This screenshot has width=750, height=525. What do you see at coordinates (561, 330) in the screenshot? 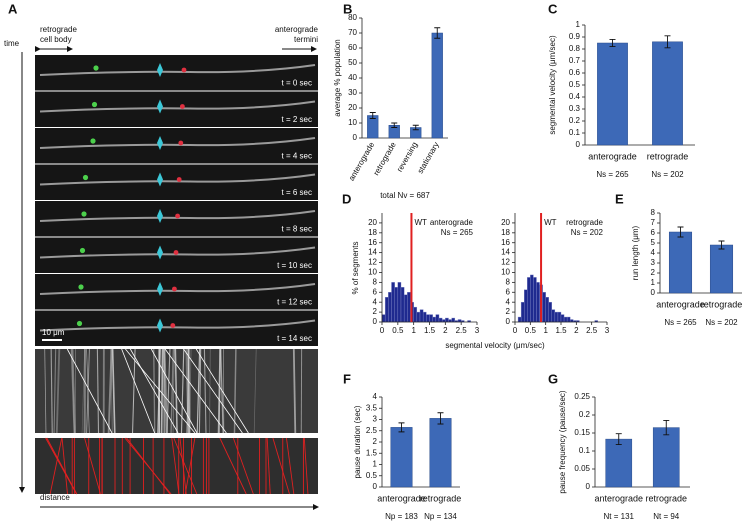
I see `x-tick-label: 1.5` at bounding box center [561, 330].